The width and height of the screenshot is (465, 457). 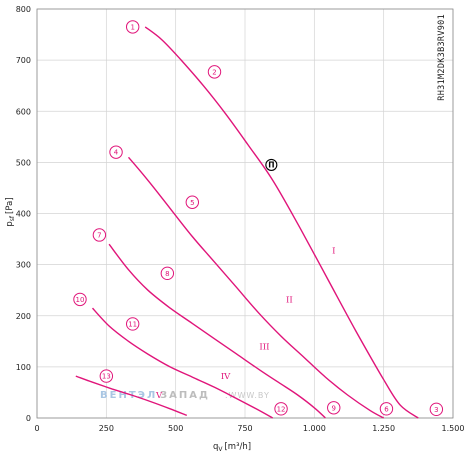 I want to click on marker-4: 4, so click(x=116, y=152).